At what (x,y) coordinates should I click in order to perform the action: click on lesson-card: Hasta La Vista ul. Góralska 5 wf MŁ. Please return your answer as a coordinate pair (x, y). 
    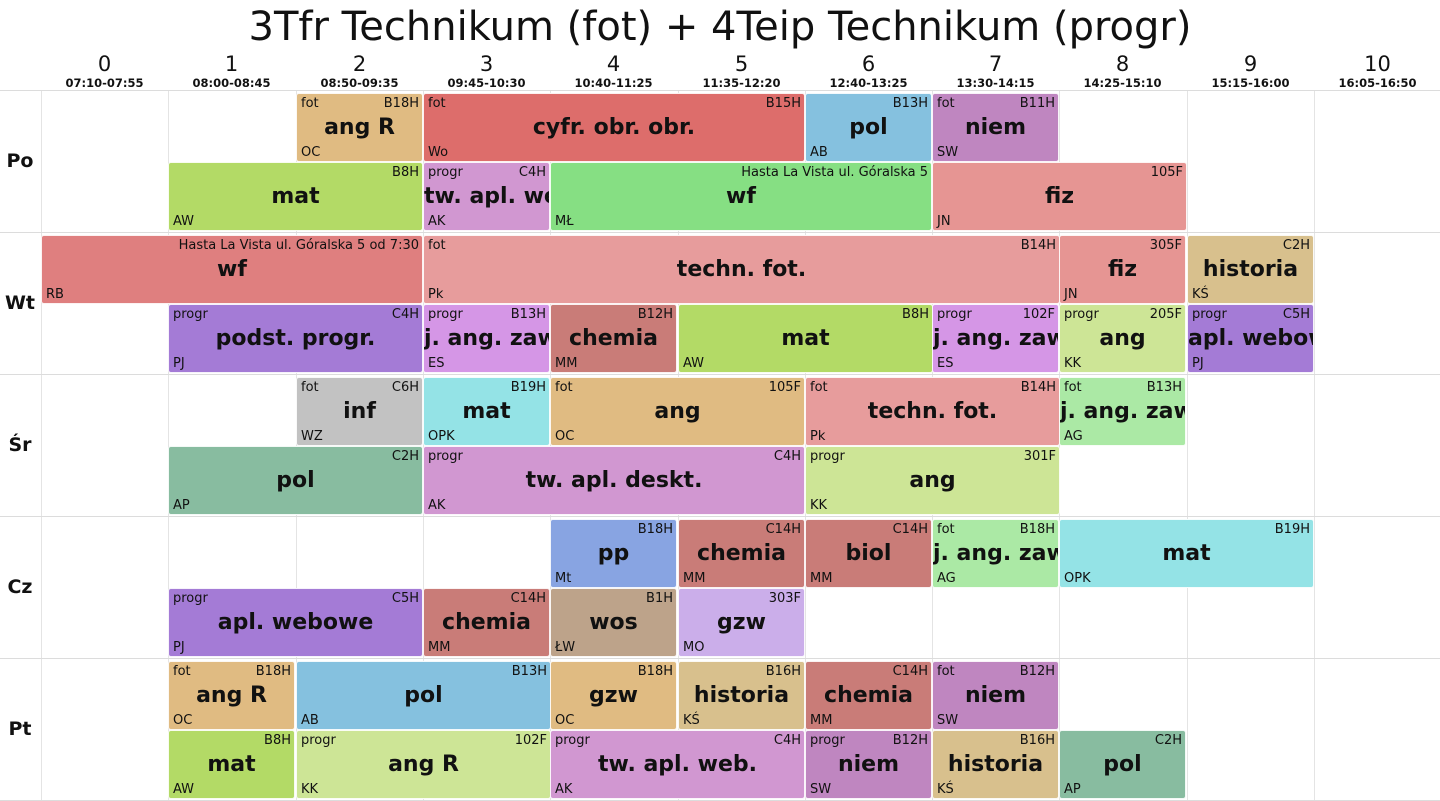
    Looking at the image, I should click on (741, 196).